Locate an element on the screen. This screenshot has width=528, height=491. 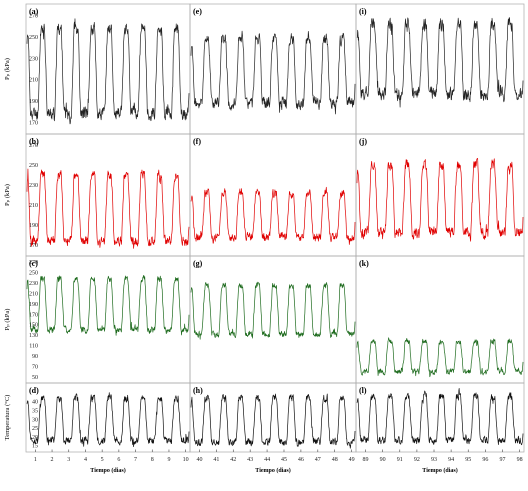
panel-frame-r1-c2 is located at coordinates (440, 195).